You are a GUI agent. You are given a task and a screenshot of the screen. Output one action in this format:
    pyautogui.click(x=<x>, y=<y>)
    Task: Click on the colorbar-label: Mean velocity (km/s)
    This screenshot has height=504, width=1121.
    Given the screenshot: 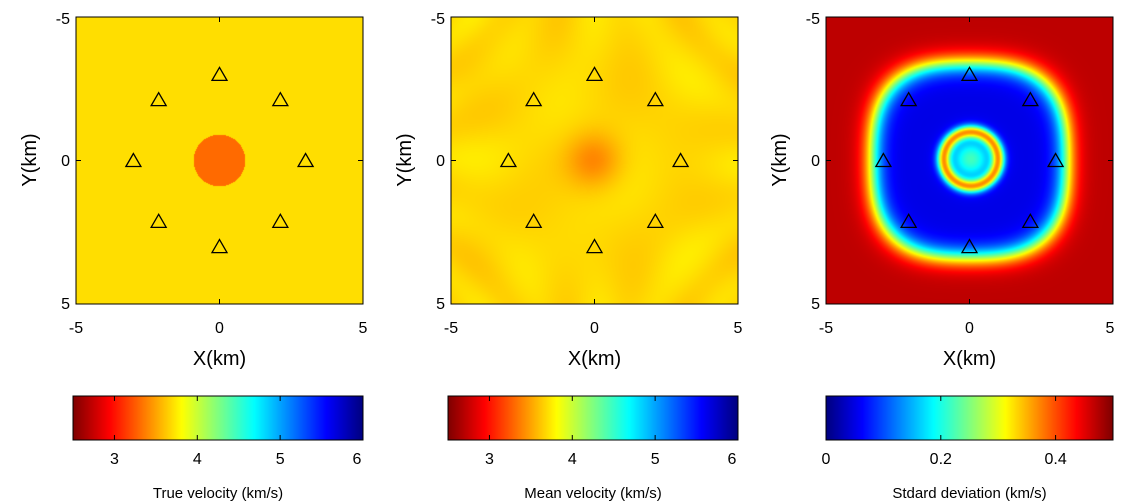 What is the action you would take?
    pyautogui.click(x=593, y=493)
    